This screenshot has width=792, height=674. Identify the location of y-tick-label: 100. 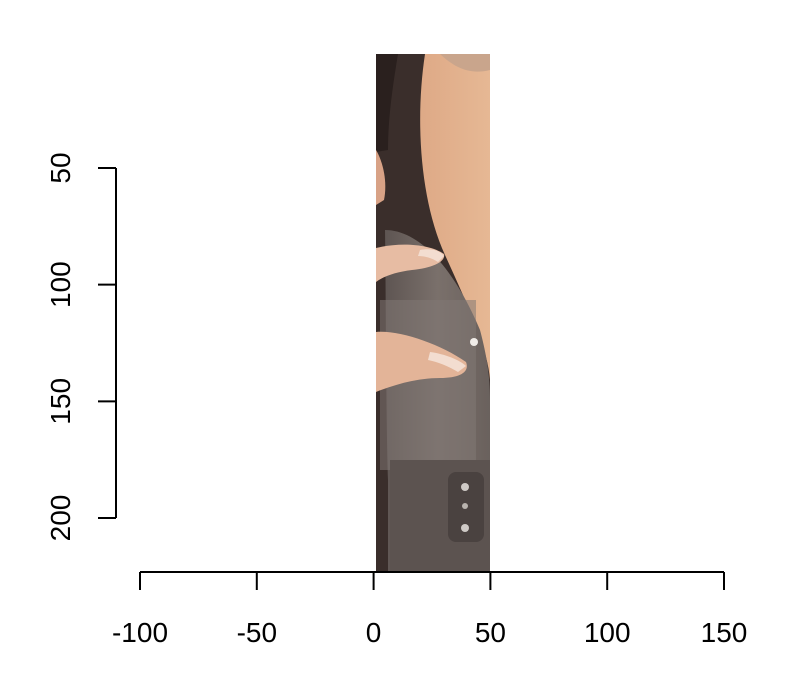
(60, 284).